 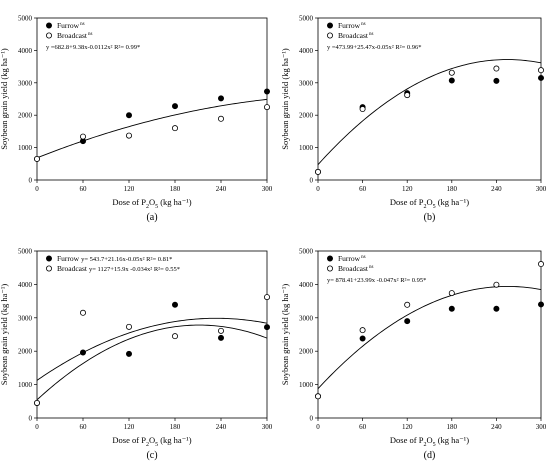 What do you see at coordinates (151, 217) in the screenshot?
I see `panel-caption: (a)` at bounding box center [151, 217].